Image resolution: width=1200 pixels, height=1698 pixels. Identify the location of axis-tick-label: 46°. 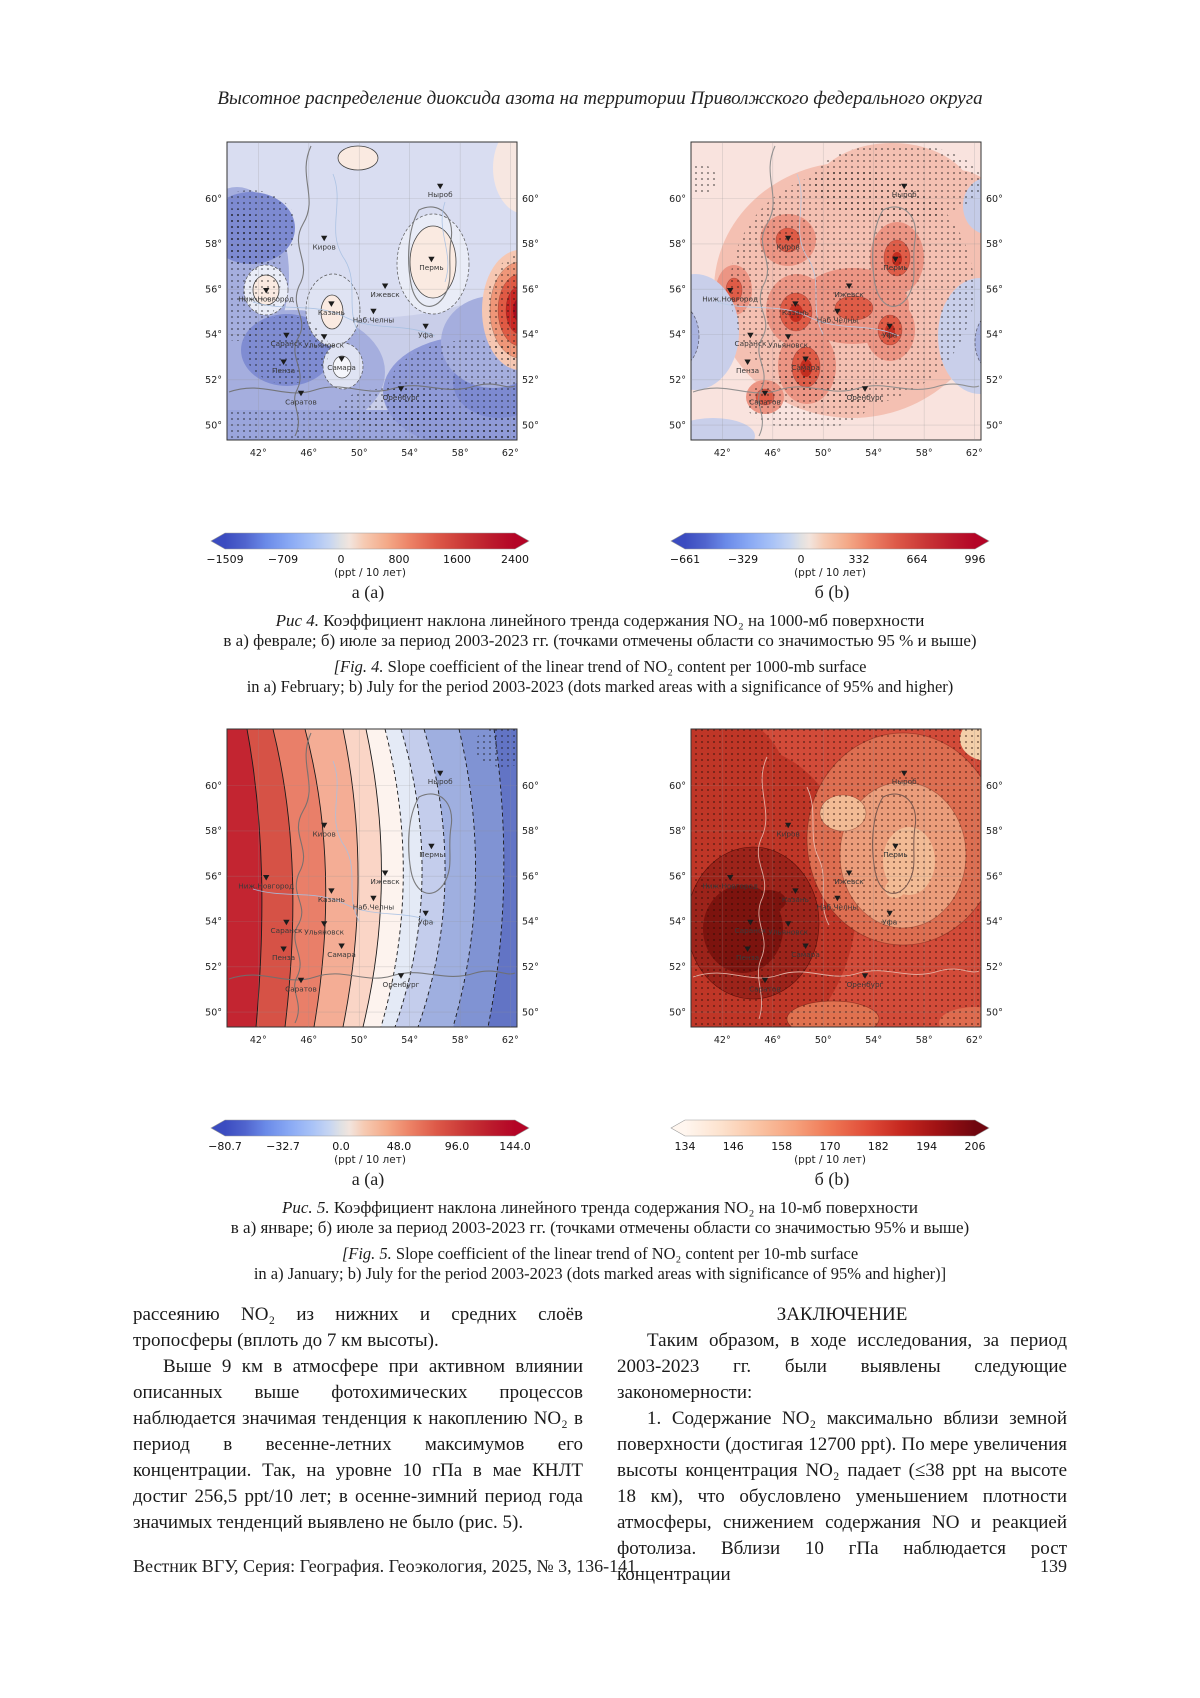
(772, 1040).